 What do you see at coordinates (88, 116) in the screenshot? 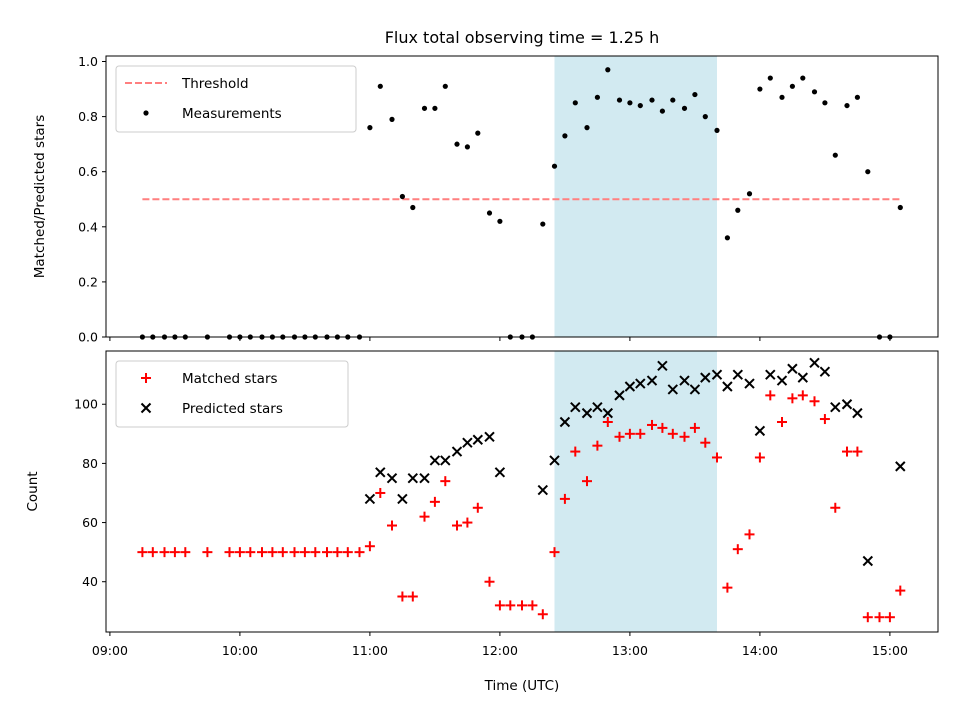
I see `y-tick-label: 0.8` at bounding box center [88, 116].